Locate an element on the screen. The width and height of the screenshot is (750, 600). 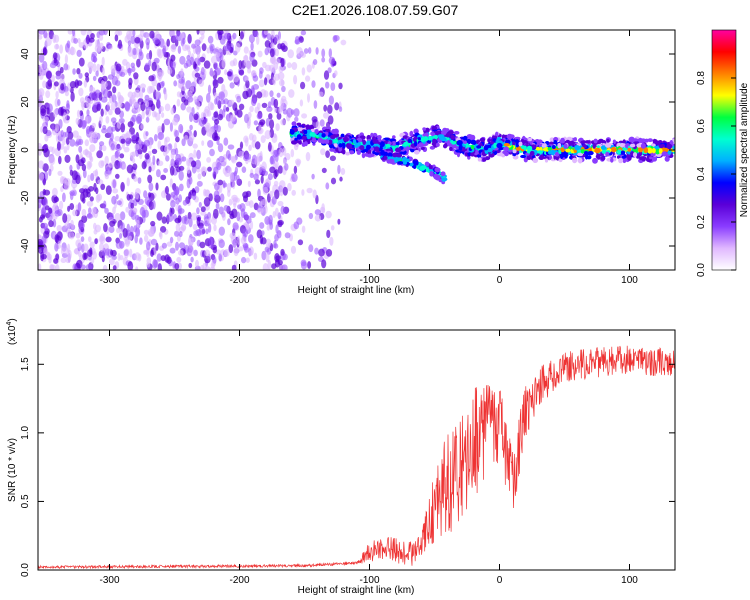
y-tick-label: 0.5 is located at coordinates (25, 501).